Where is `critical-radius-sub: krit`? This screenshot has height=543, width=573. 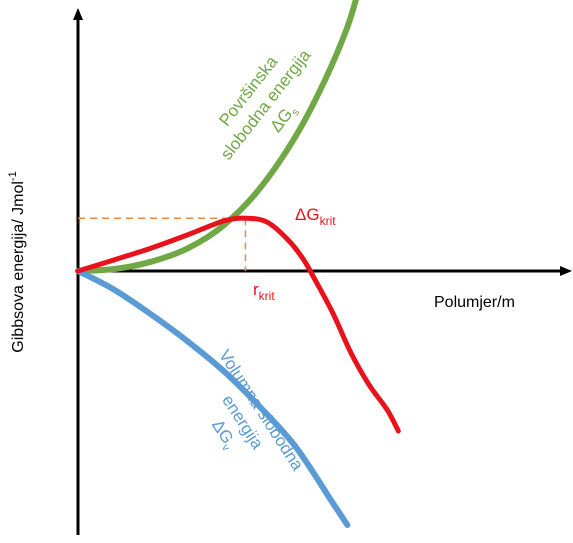 critical-radius-sub: krit is located at coordinates (267, 296).